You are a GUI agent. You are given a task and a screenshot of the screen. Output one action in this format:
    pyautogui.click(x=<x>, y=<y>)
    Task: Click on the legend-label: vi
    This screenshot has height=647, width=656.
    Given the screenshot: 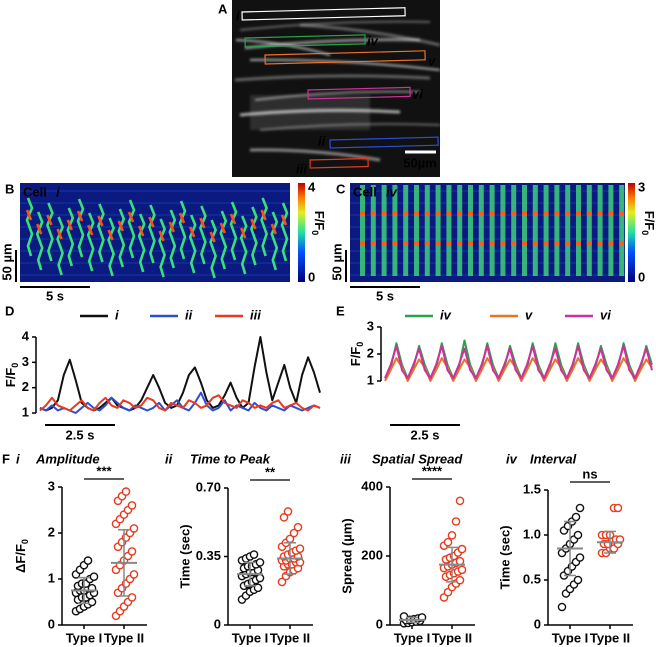 What is the action you would take?
    pyautogui.click(x=605, y=314)
    